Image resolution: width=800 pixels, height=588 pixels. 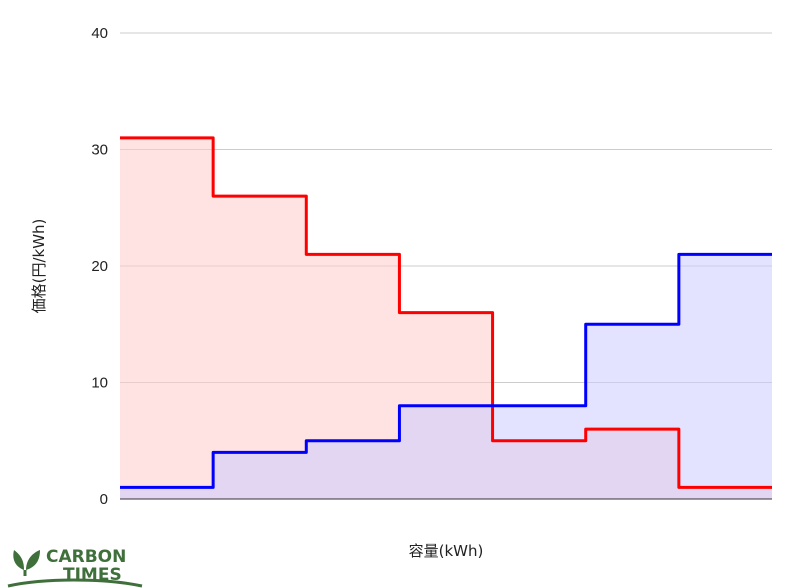 I want to click on y-tick-label: 30, so click(x=99, y=150).